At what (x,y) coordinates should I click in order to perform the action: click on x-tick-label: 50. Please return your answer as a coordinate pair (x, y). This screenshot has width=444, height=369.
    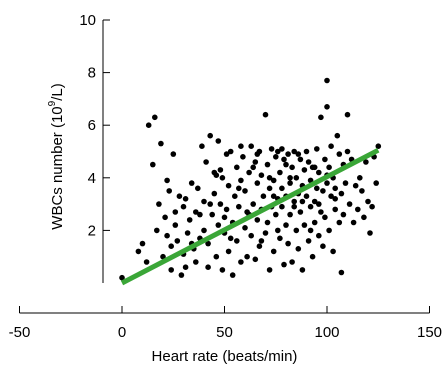
    Looking at the image, I should click on (224, 332).